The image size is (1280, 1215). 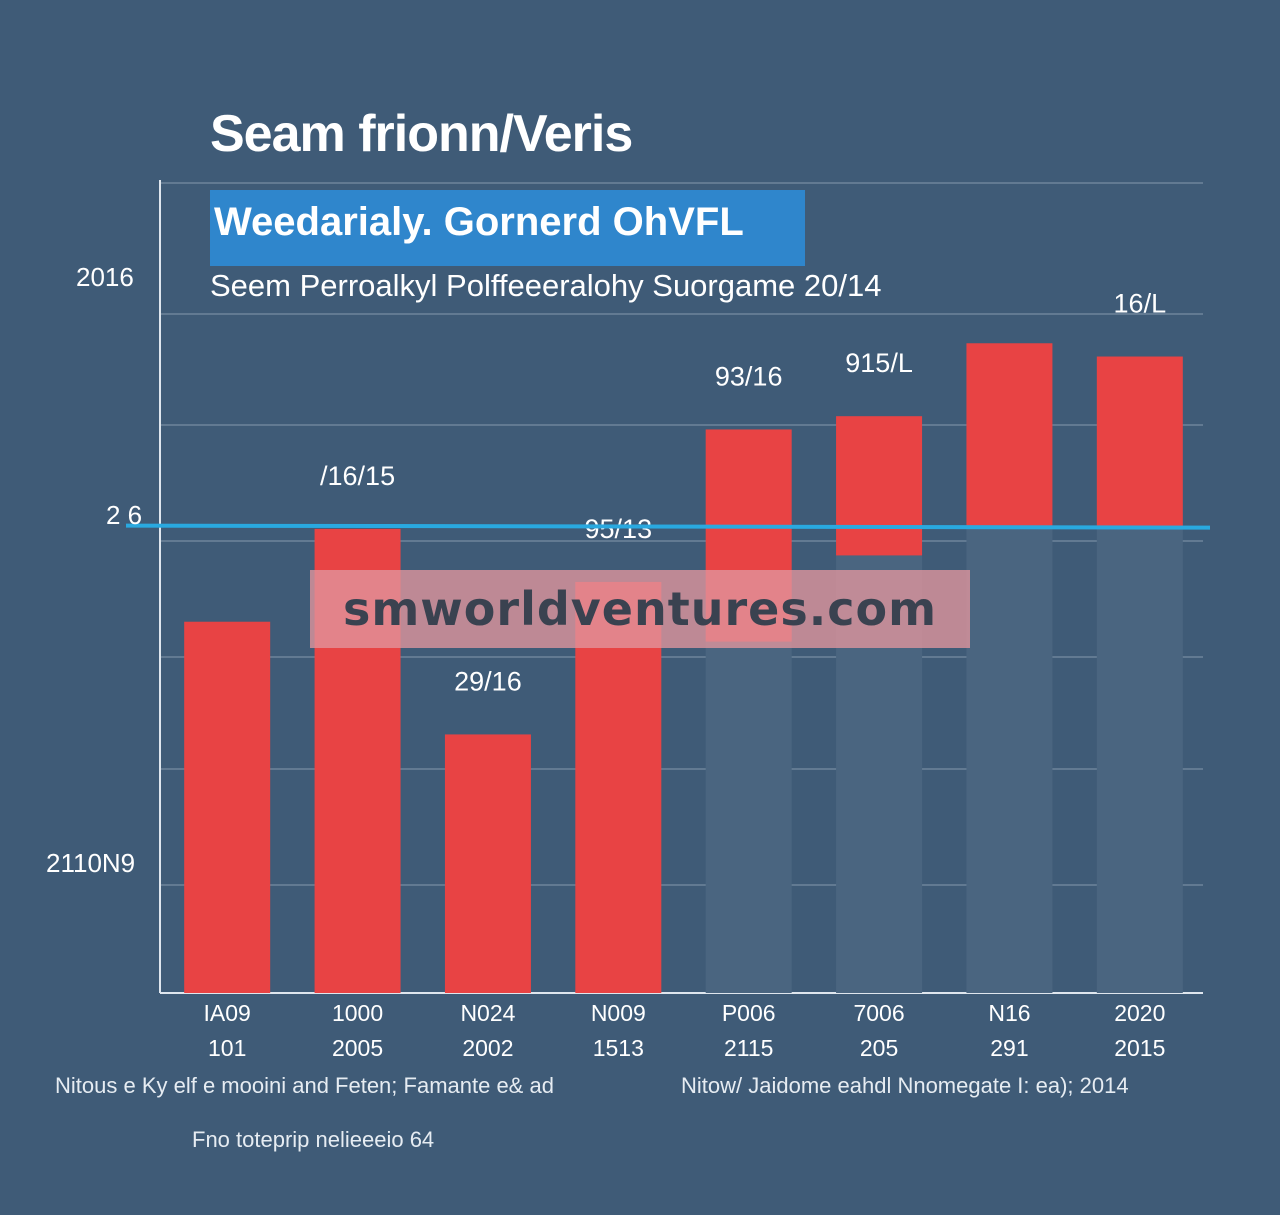 I want to click on watermark: smworldventures.com, so click(x=640, y=609).